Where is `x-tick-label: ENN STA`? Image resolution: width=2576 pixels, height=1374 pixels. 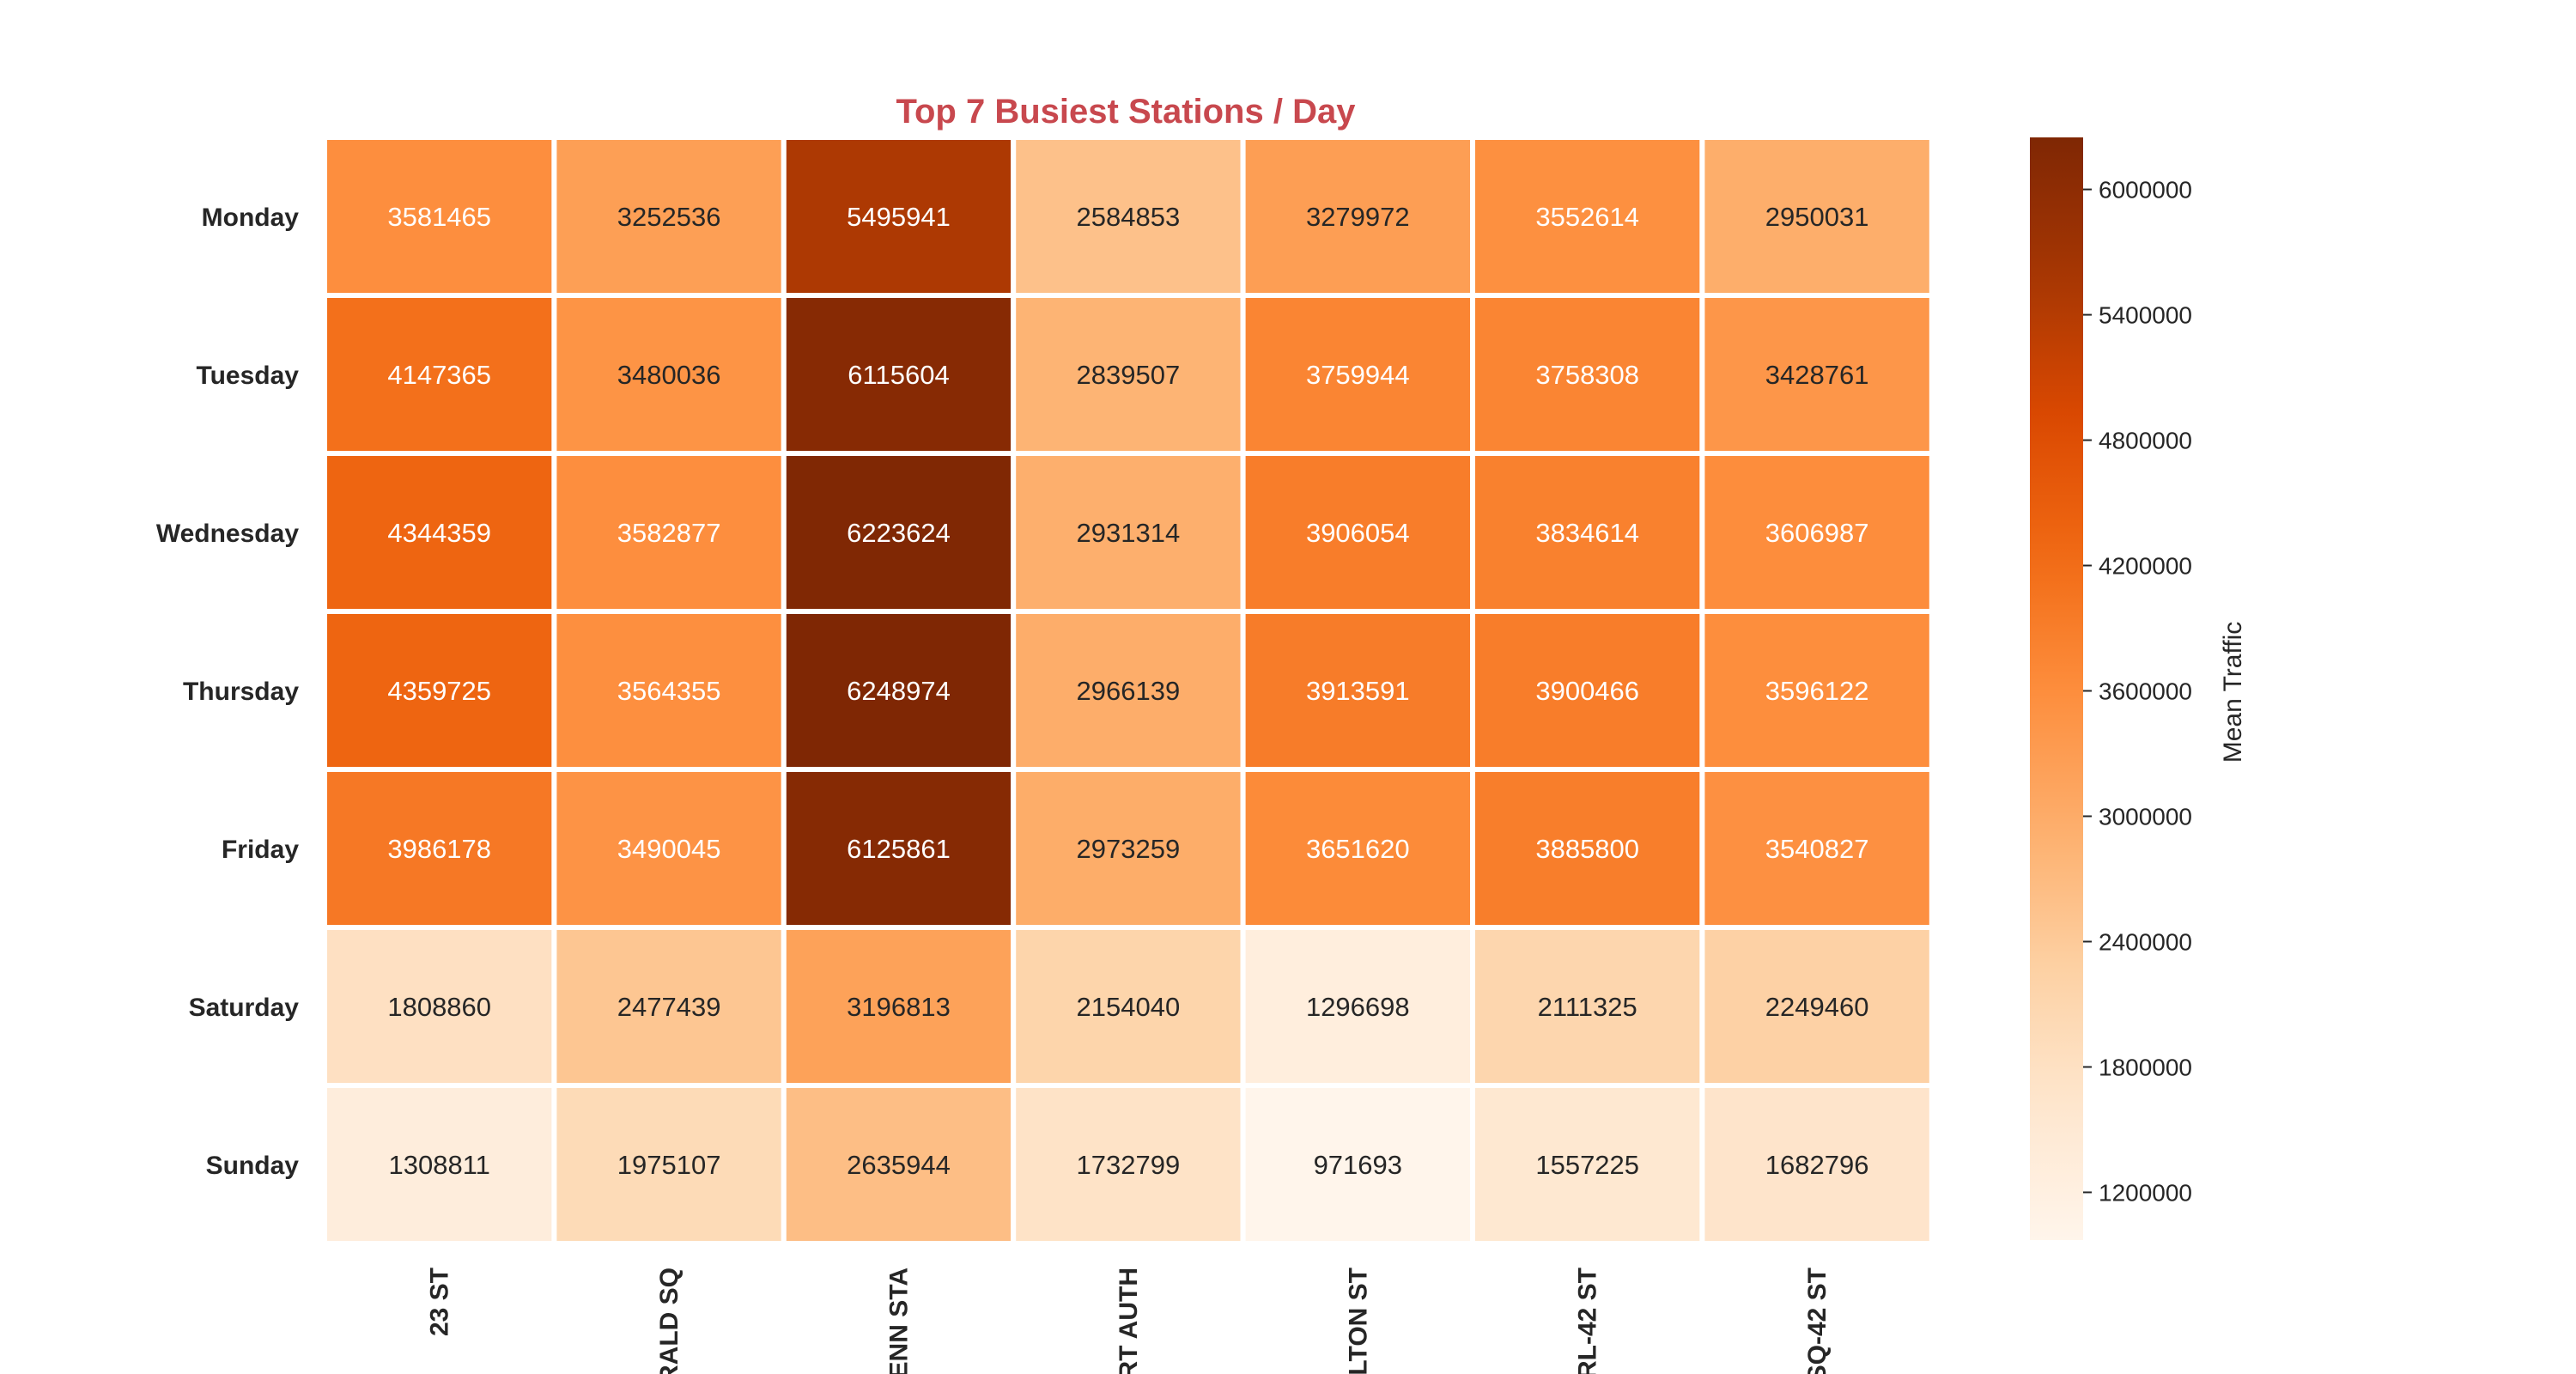
x-tick-label: ENN STA is located at coordinates (900, 1321).